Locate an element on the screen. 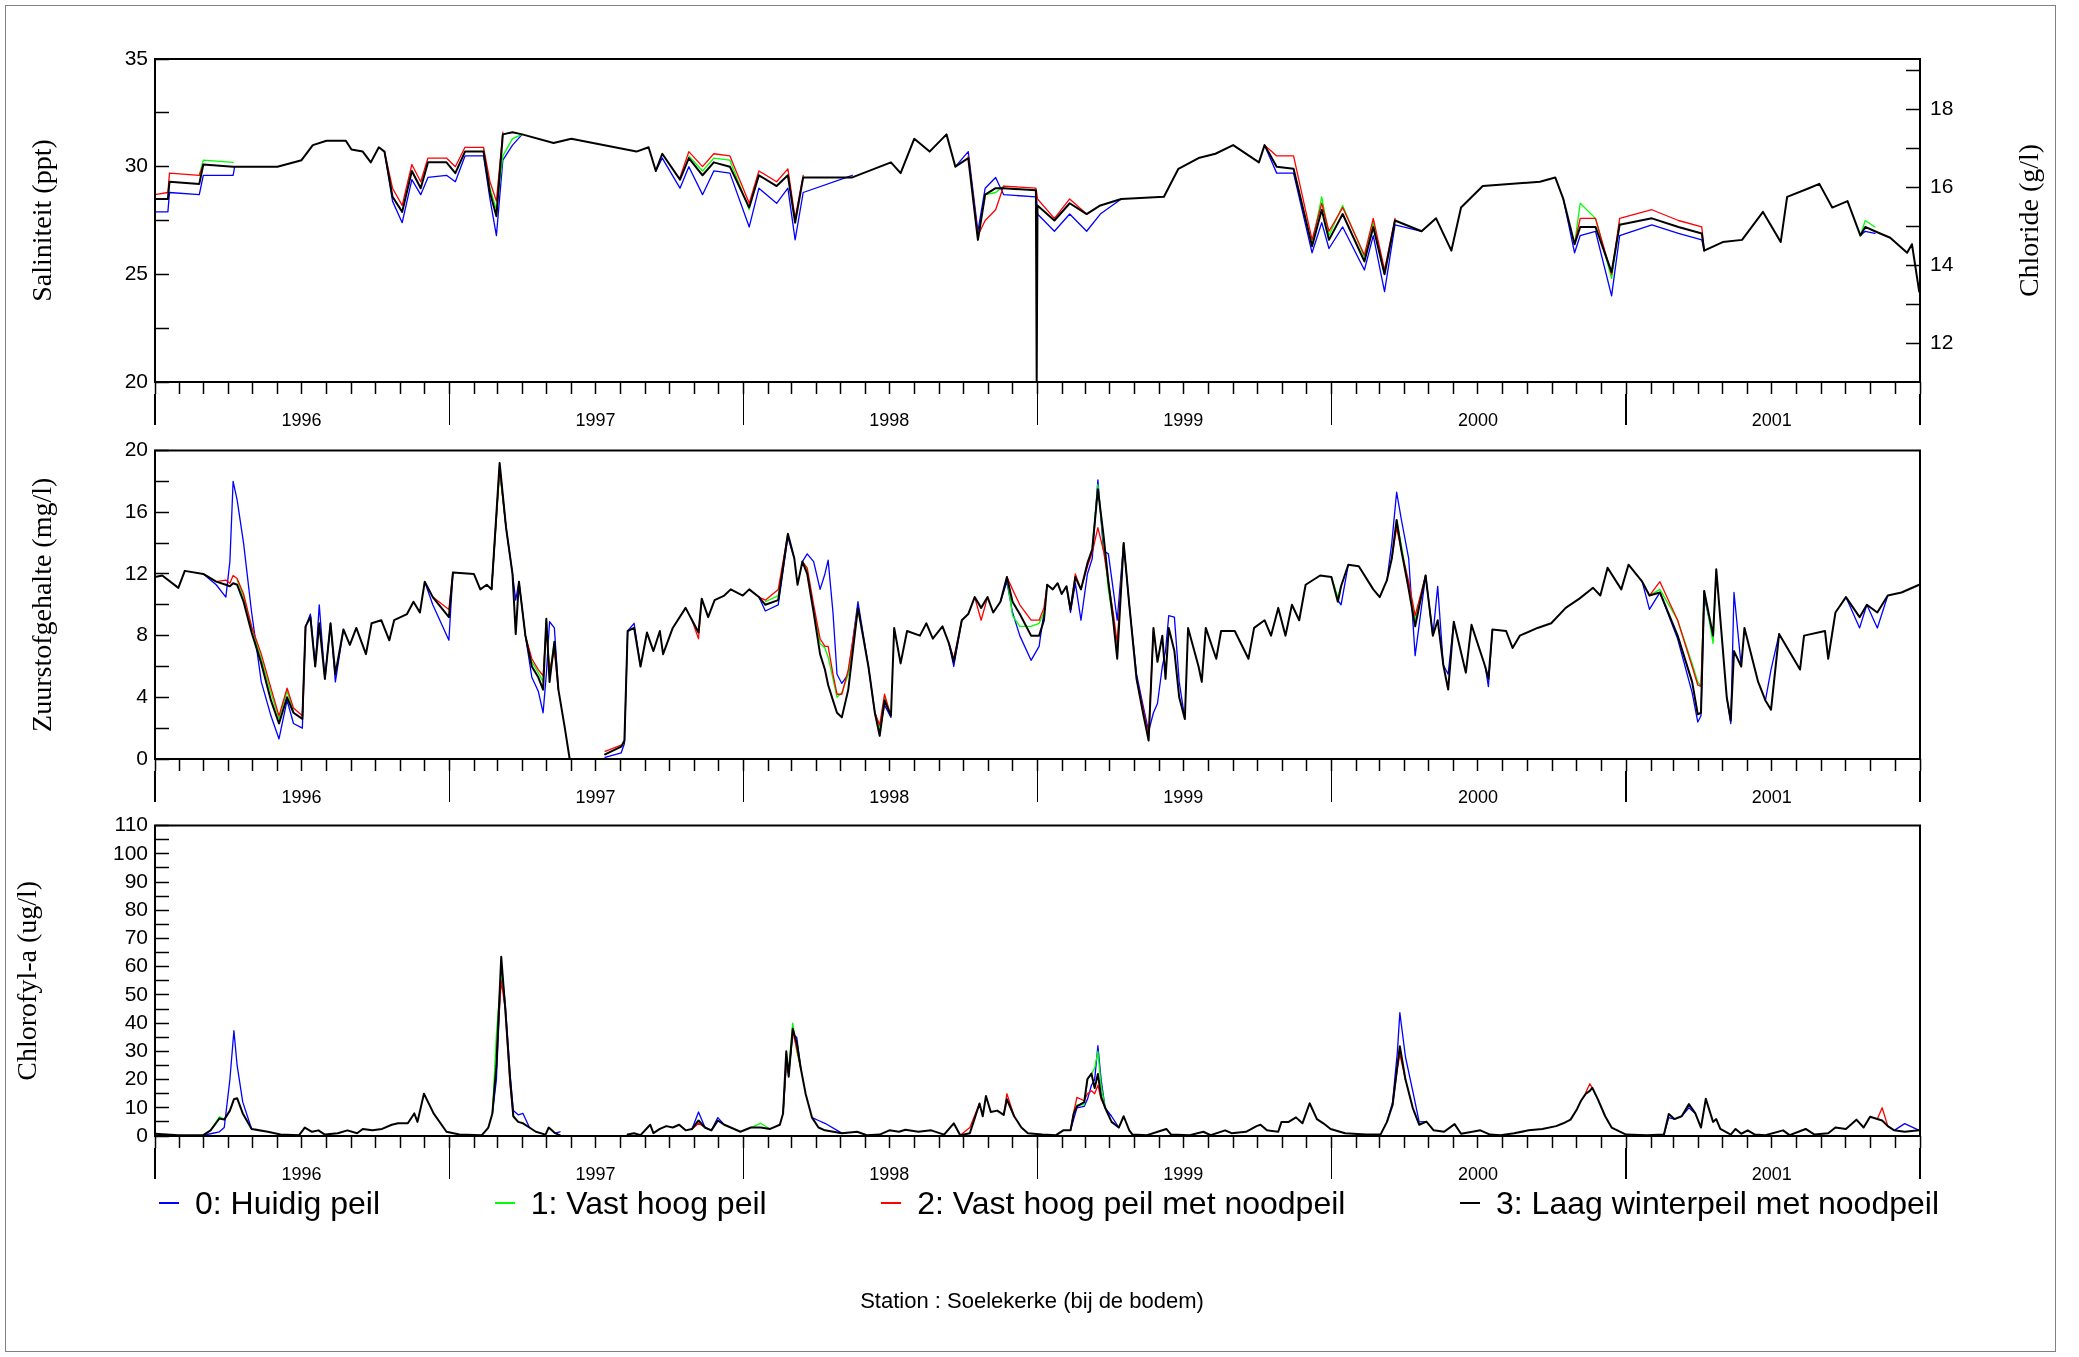  legend-label: 2: Vast hoog peil met noodpeil is located at coordinates (1131, 1203).